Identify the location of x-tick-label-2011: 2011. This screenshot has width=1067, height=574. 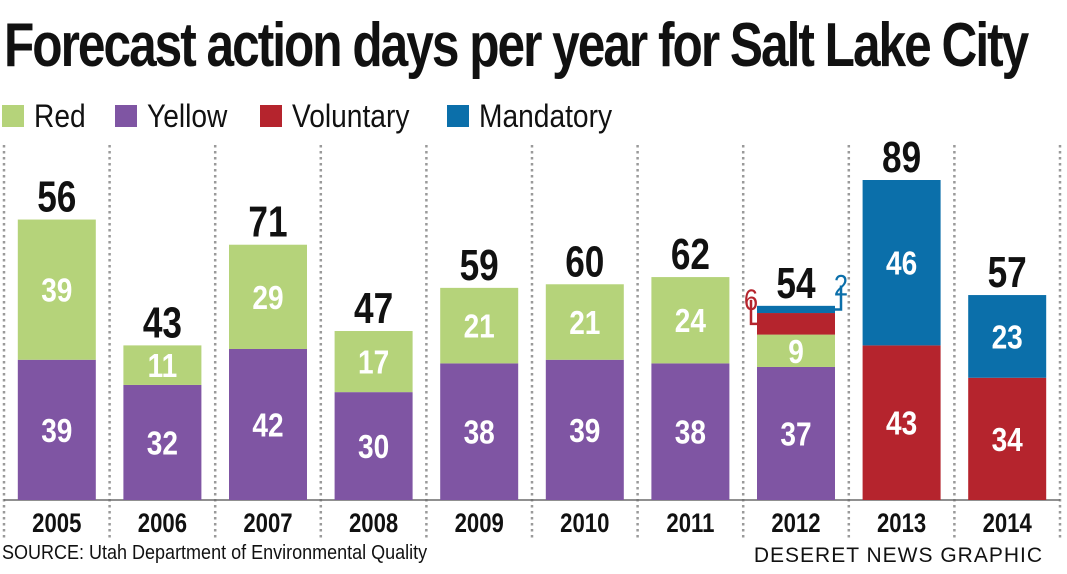
(690, 524).